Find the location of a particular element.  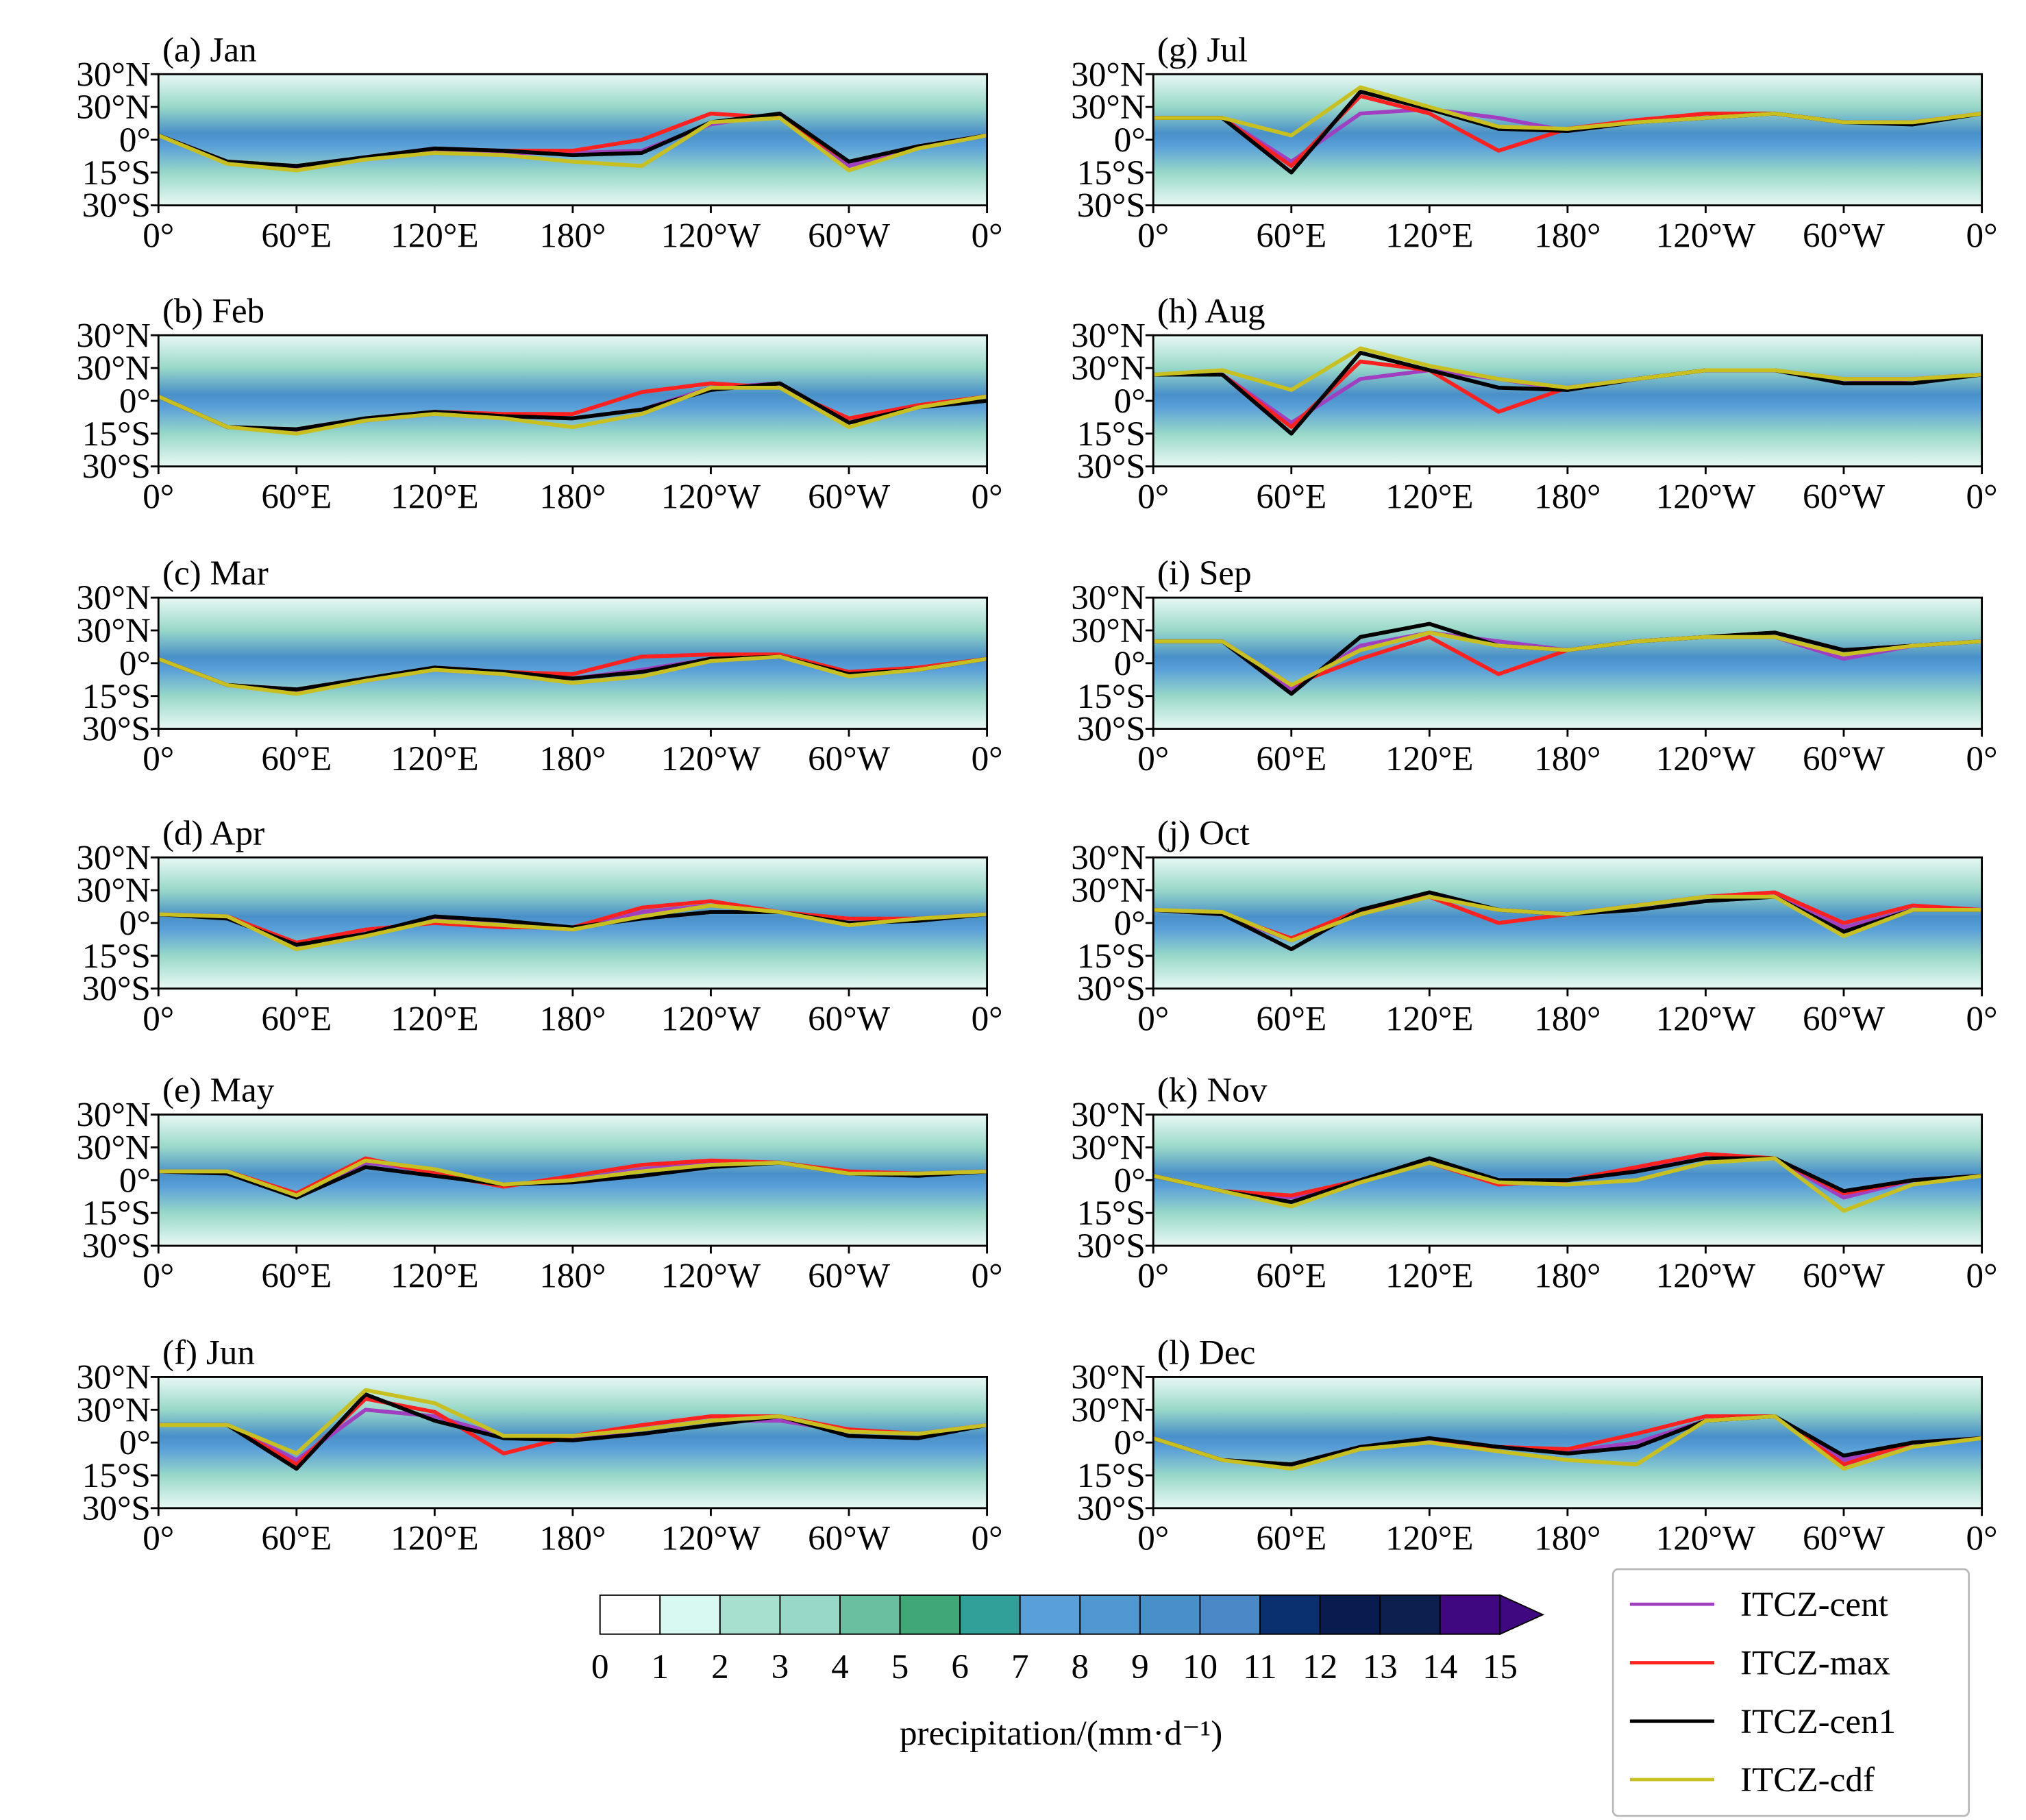

colorbar-tick-label: 2 is located at coordinates (720, 1666).